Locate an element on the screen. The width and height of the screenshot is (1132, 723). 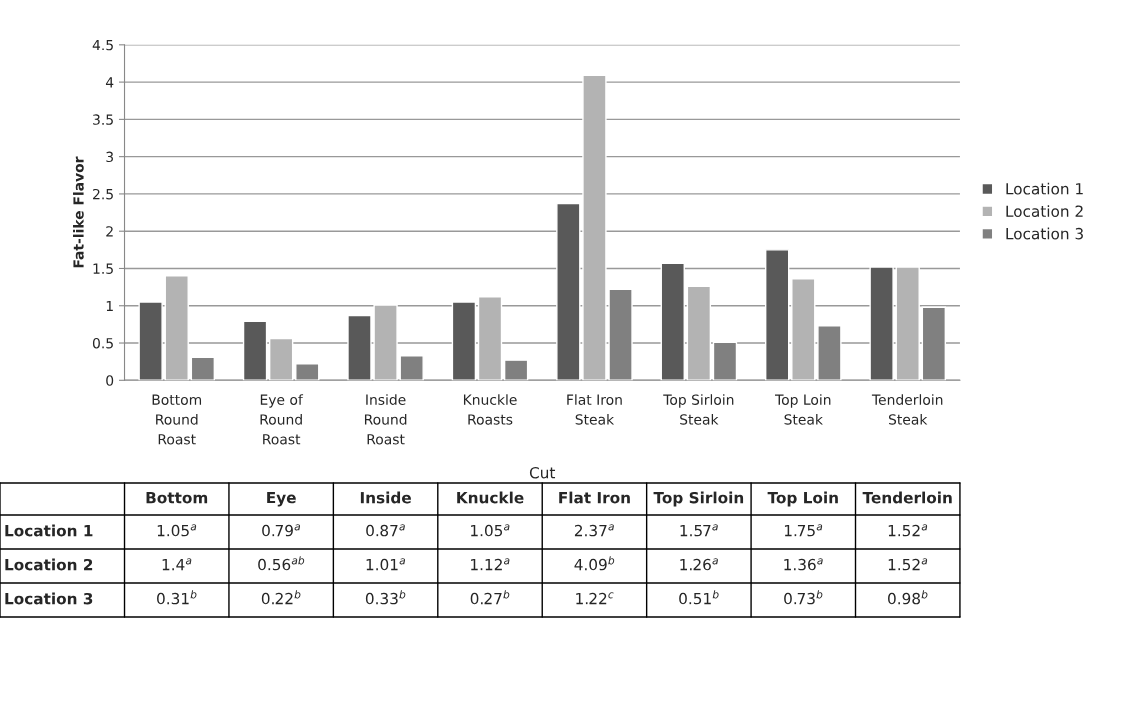
data-label: 1.75$^{a}$ is located at coordinates (803, 530).